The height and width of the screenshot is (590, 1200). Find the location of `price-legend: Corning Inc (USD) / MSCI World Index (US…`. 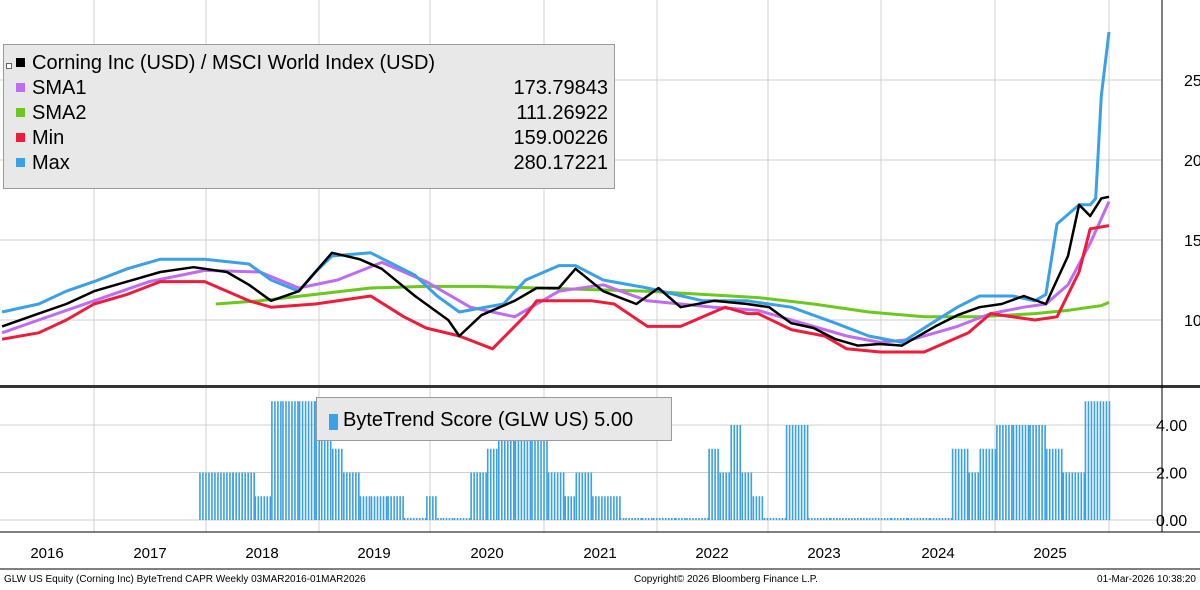

price-legend: Corning Inc (USD) / MSCI World Index (US… is located at coordinates (309, 116).